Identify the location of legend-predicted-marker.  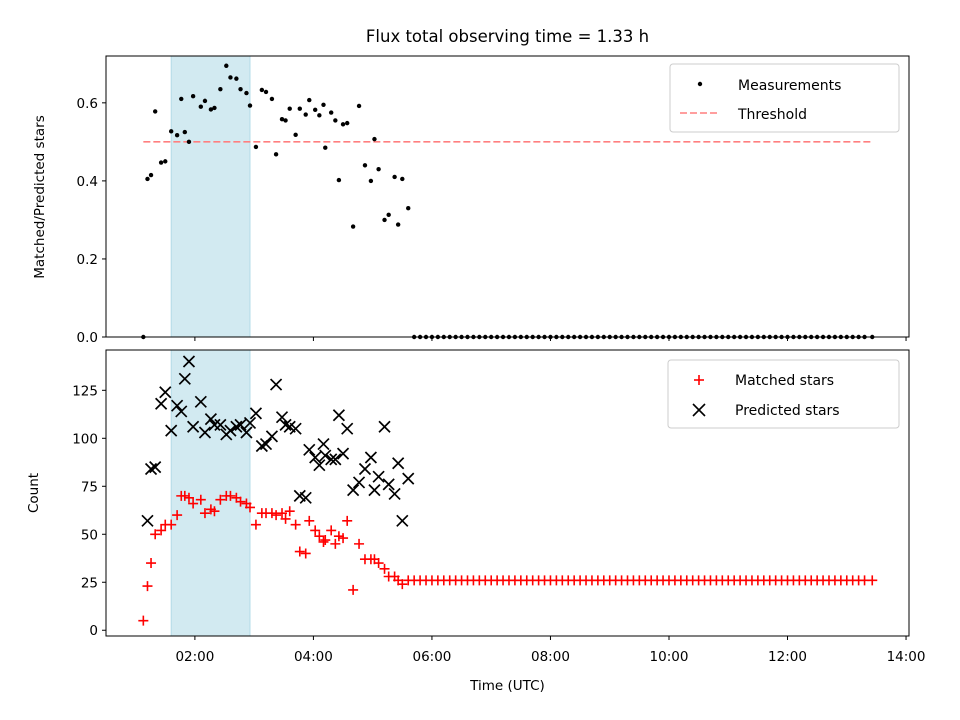
(699, 410).